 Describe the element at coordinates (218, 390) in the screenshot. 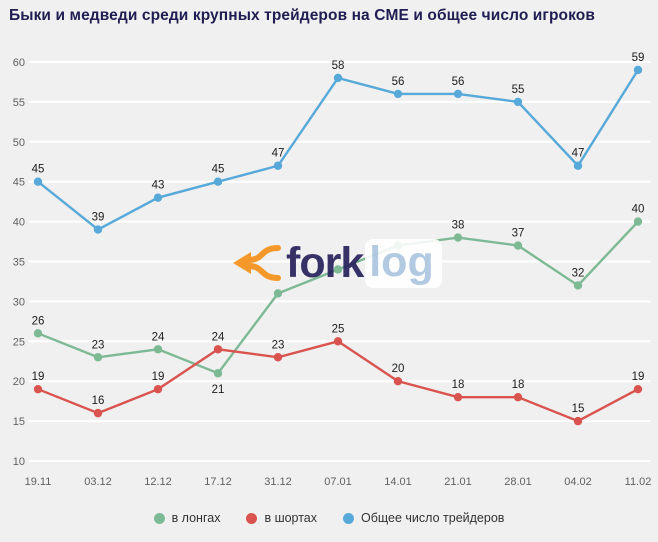

I see `data-label: 21` at that location.